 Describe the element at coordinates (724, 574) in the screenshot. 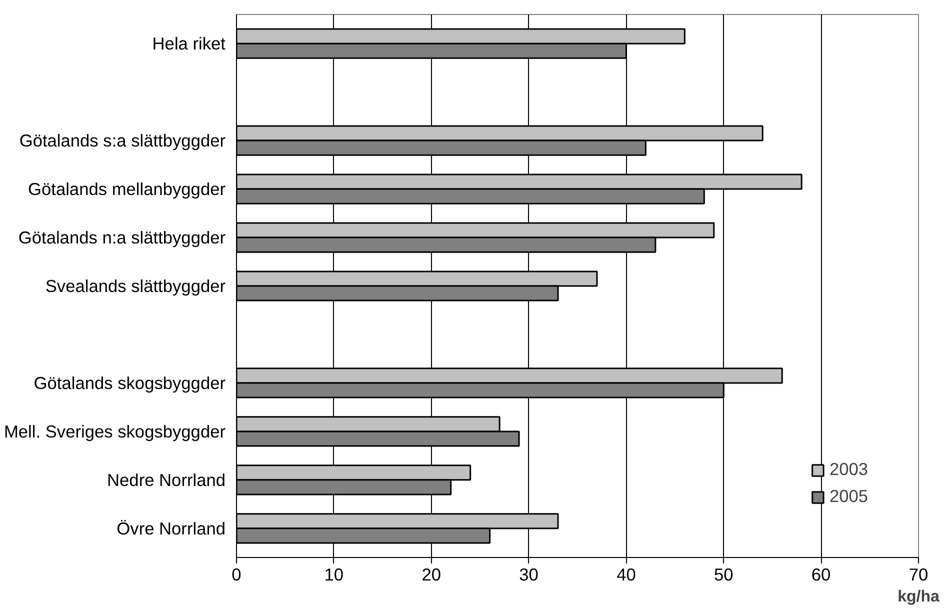

I see `x-tick-label: 50` at that location.